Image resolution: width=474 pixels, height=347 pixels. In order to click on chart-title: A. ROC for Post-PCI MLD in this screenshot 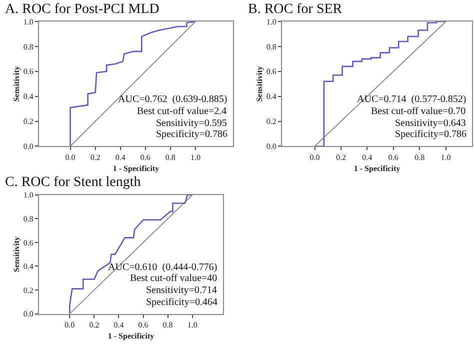, I will do `click(82, 9)`.